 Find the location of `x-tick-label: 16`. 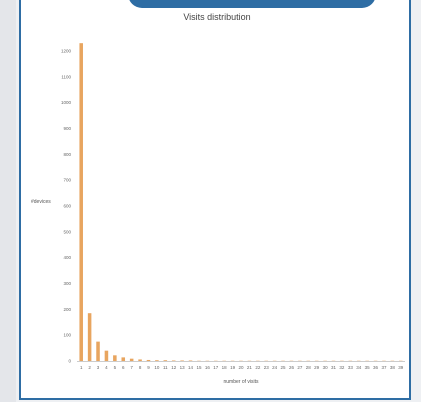

x-tick-label: 16 is located at coordinates (208, 367).